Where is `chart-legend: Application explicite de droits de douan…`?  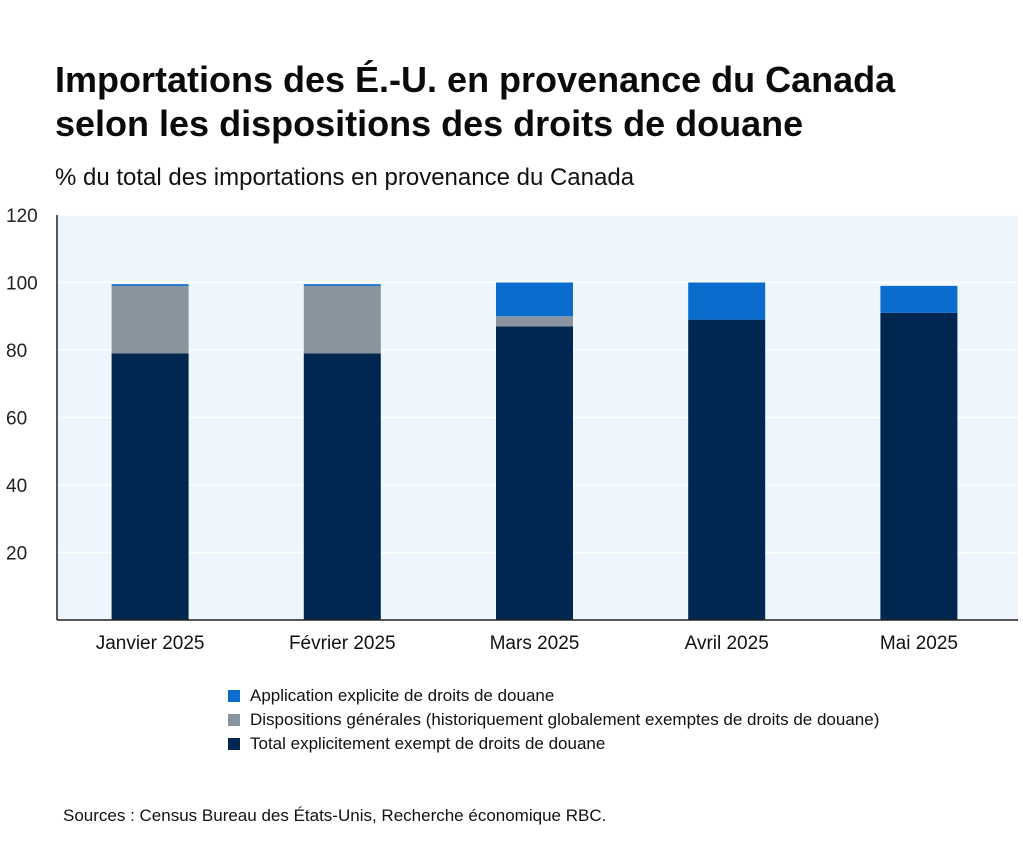
chart-legend: Application explicite de droits de douan… is located at coordinates (553, 720).